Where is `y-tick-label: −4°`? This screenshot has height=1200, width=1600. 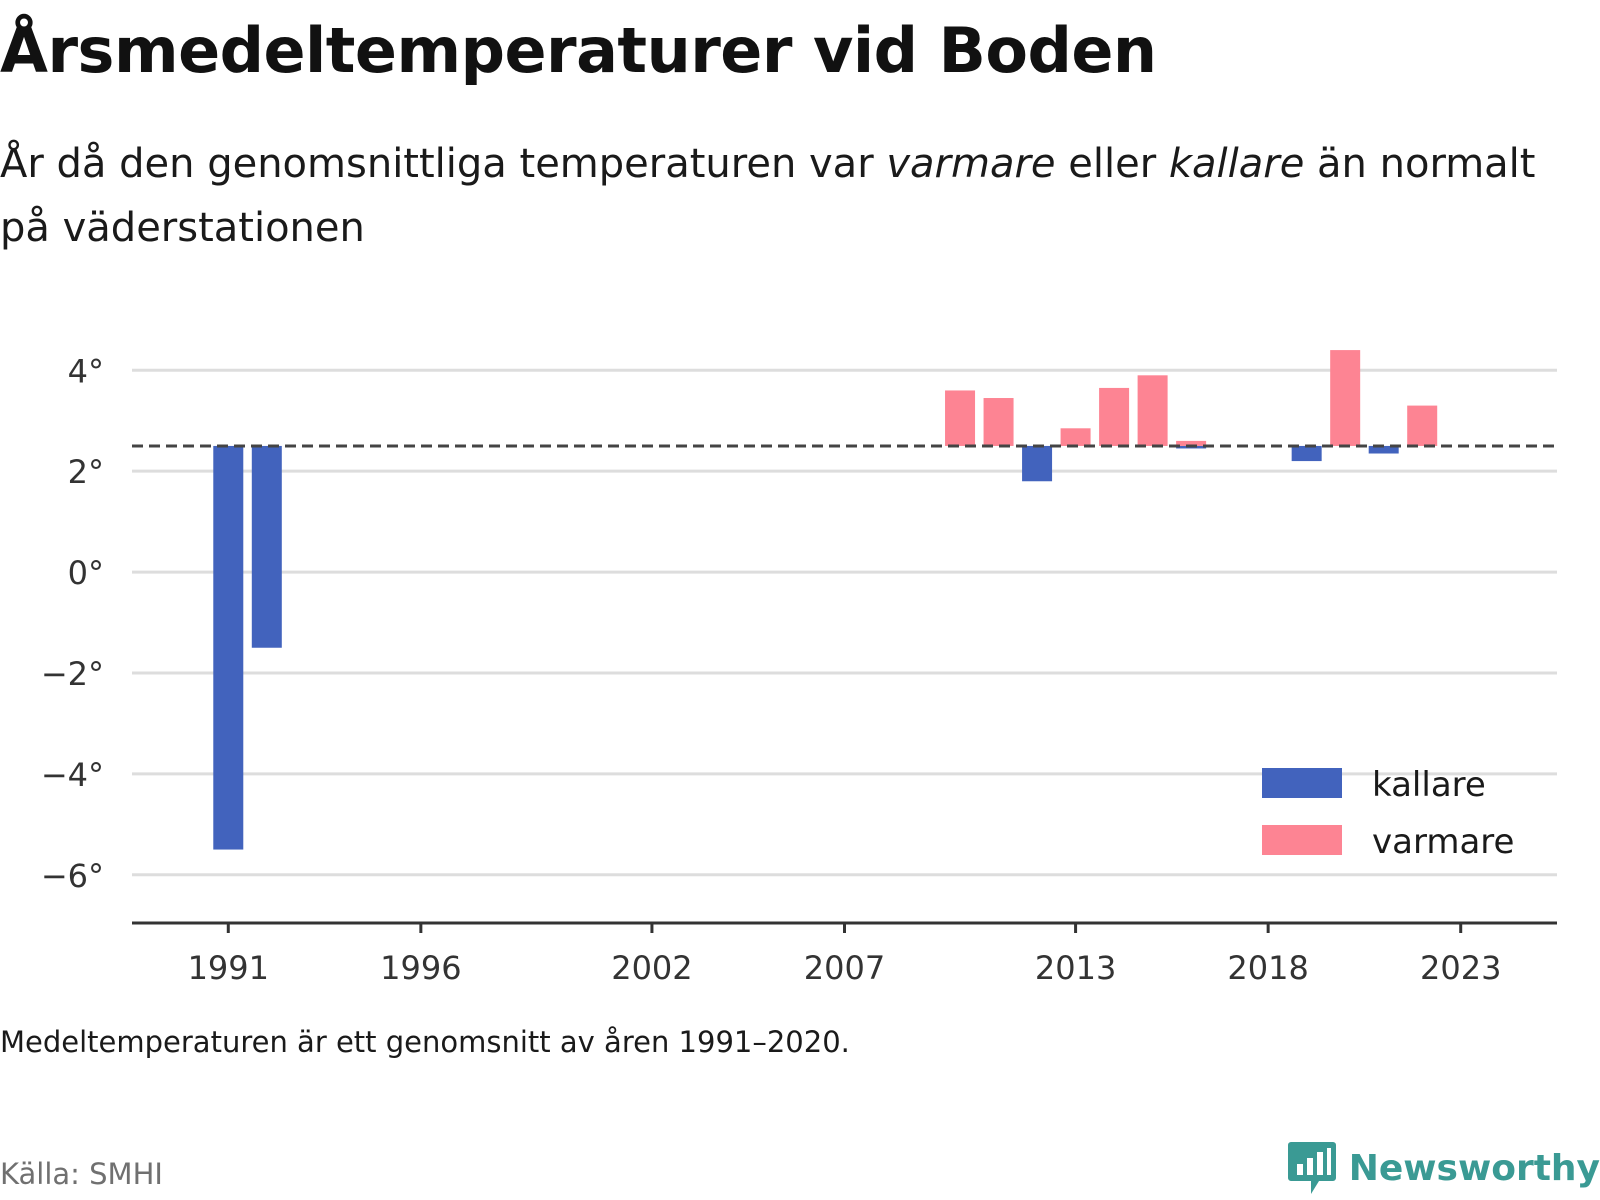 y-tick-label: −4° is located at coordinates (72, 775).